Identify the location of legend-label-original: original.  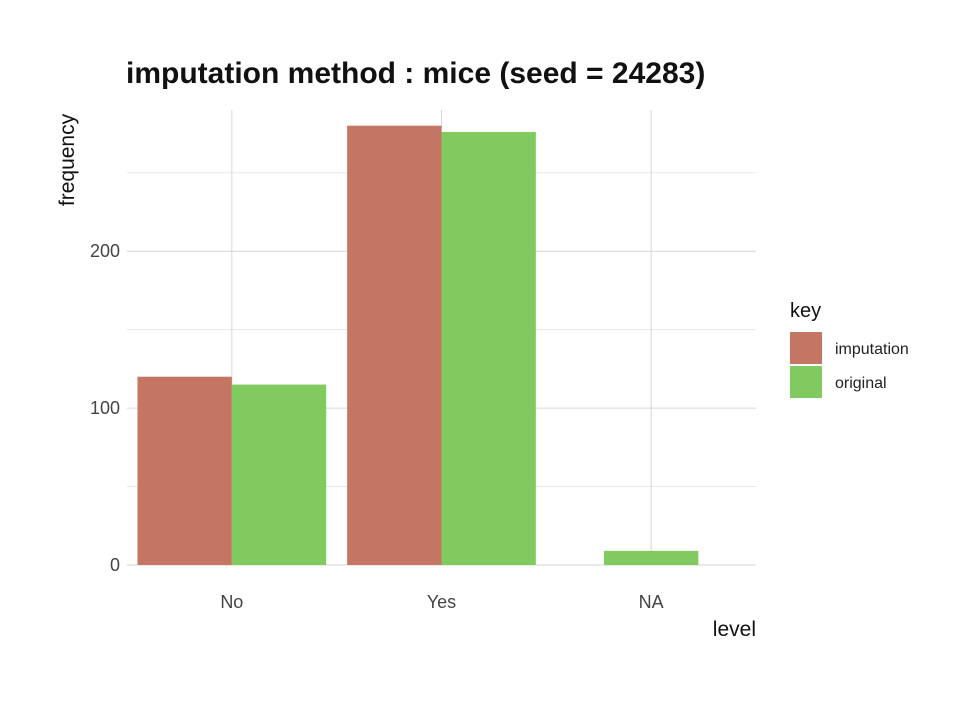
(861, 383).